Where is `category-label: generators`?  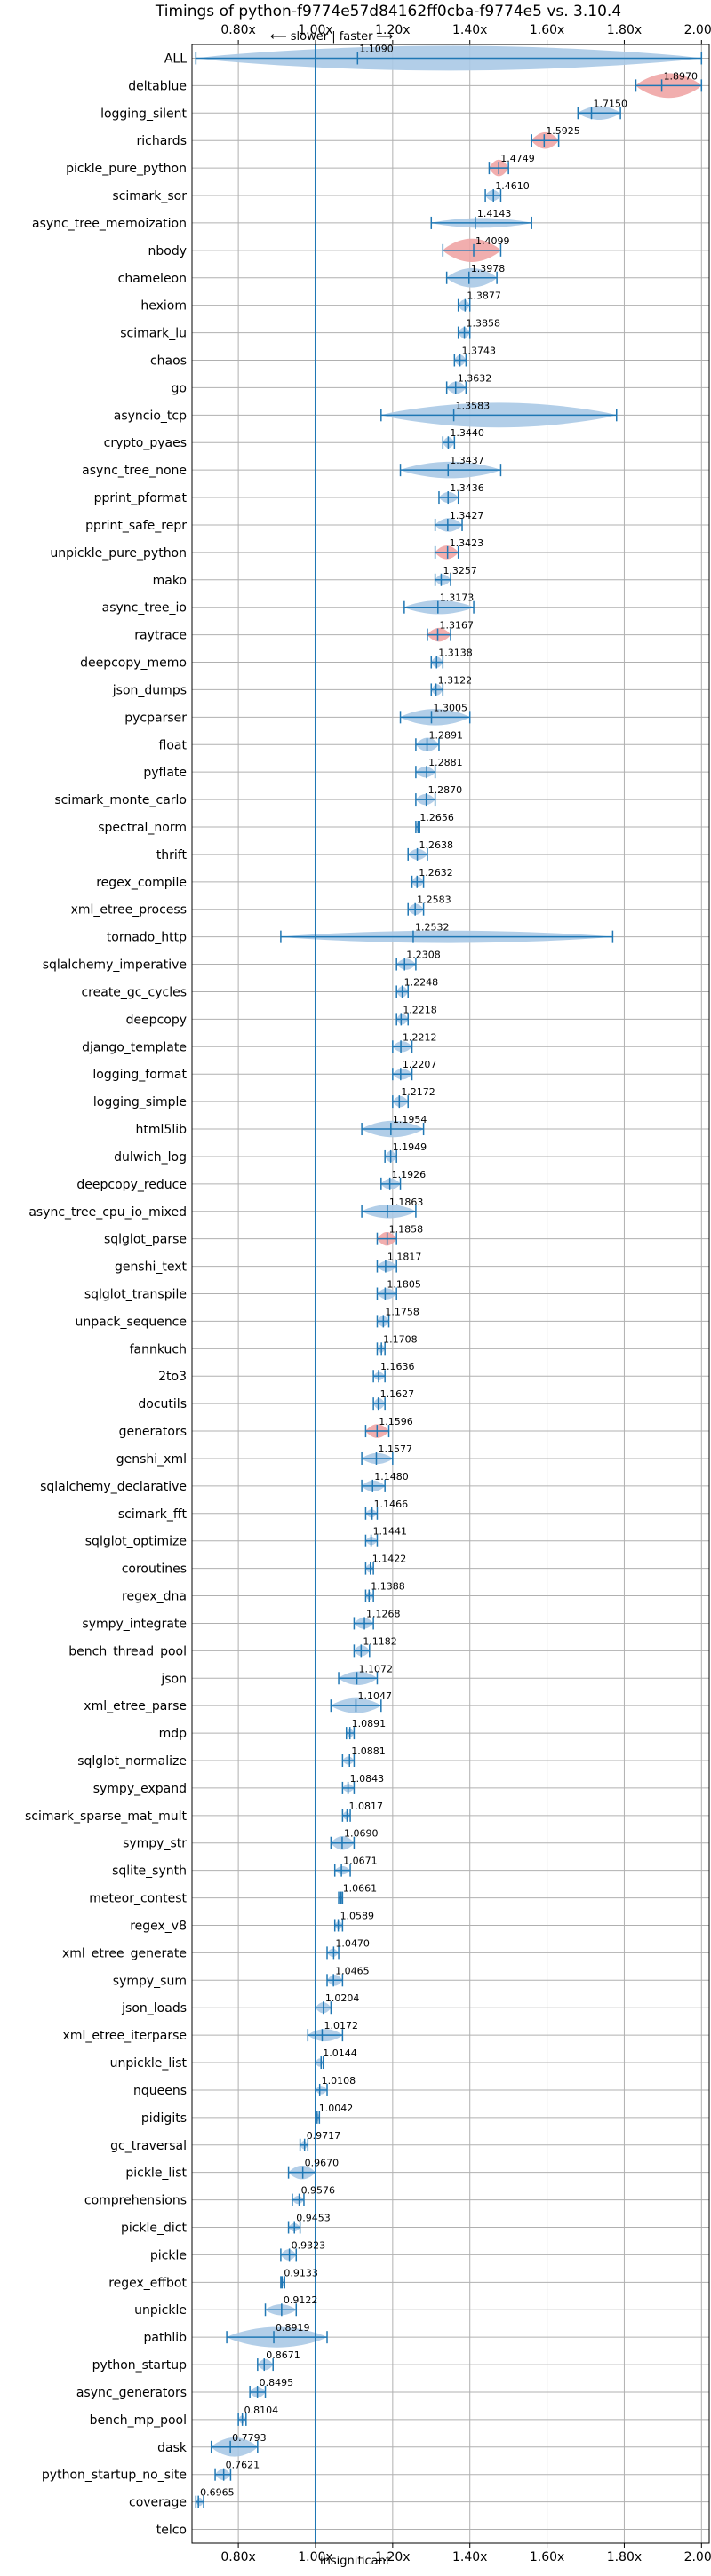
category-label: generators is located at coordinates (153, 1432).